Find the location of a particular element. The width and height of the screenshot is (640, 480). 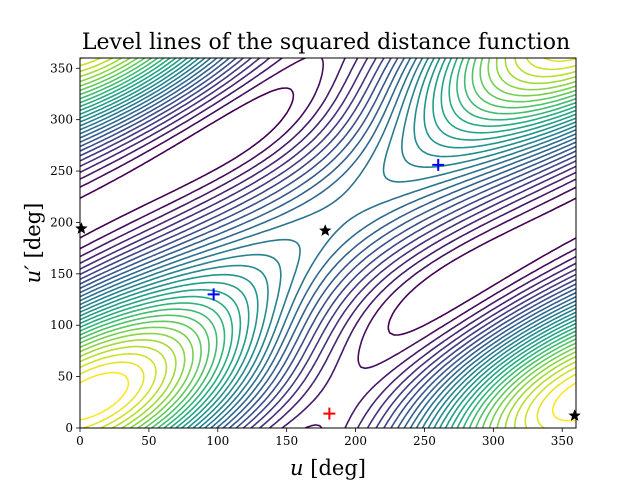

y-axis-unit: [deg] is located at coordinates (33, 234).